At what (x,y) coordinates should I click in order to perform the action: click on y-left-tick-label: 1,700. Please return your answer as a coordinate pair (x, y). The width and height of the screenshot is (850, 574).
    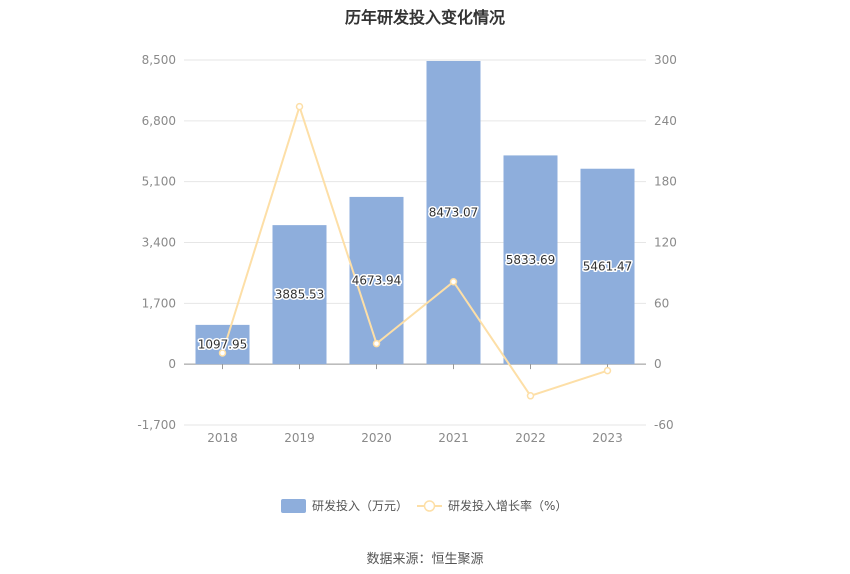
    Looking at the image, I should click on (159, 303).